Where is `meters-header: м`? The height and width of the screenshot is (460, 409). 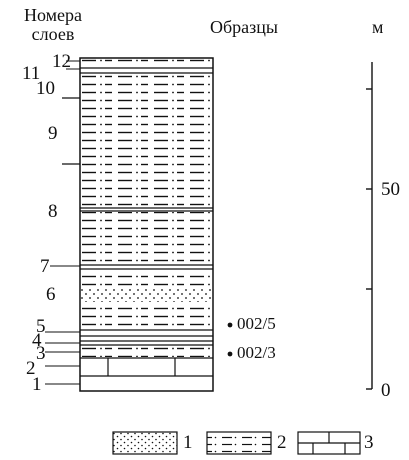 meters-header: м is located at coordinates (378, 27).